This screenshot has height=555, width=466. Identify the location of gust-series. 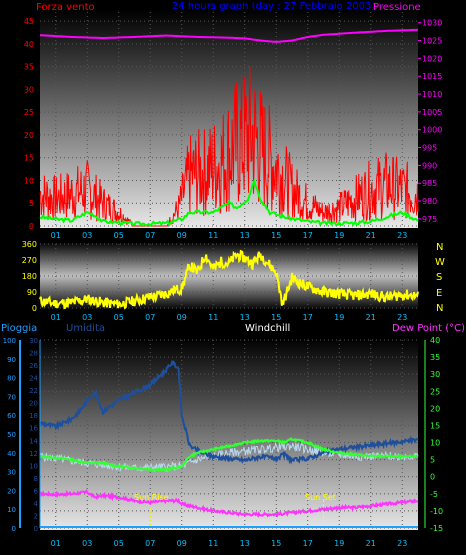
(229, 202).